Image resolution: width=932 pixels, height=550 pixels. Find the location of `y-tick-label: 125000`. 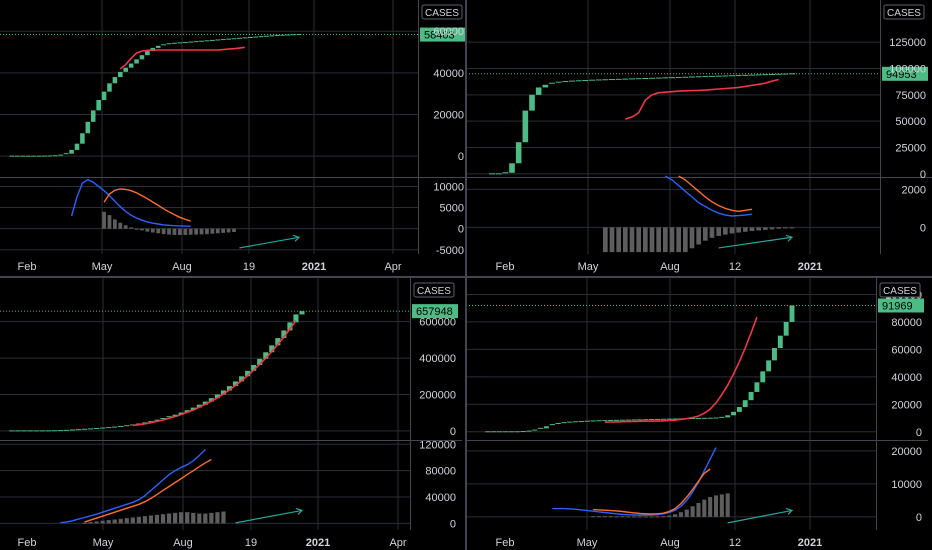

y-tick-label: 125000 is located at coordinates (907, 43).